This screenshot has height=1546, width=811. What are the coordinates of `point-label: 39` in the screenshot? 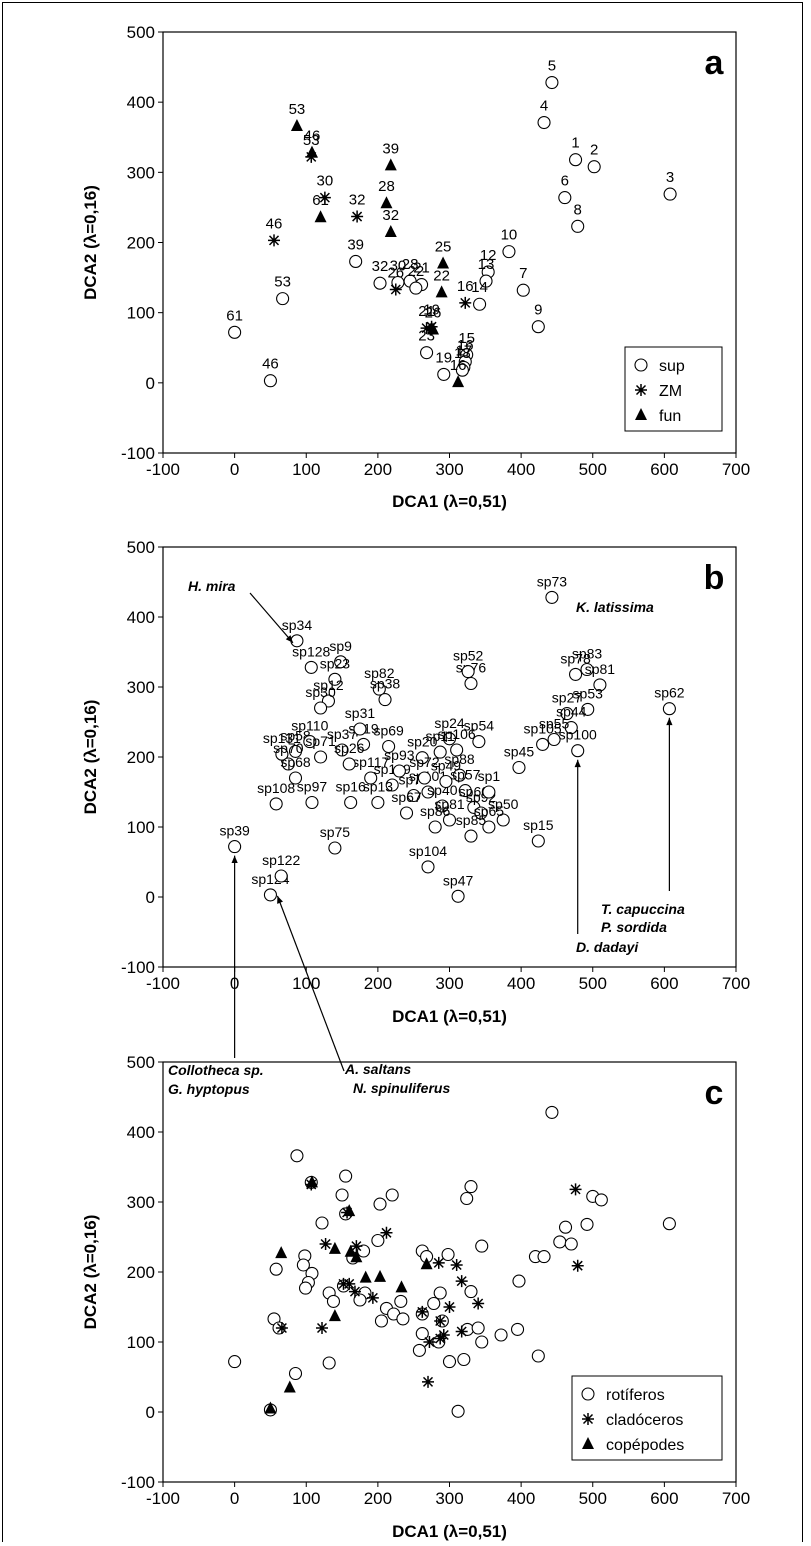 It's located at (355, 244).